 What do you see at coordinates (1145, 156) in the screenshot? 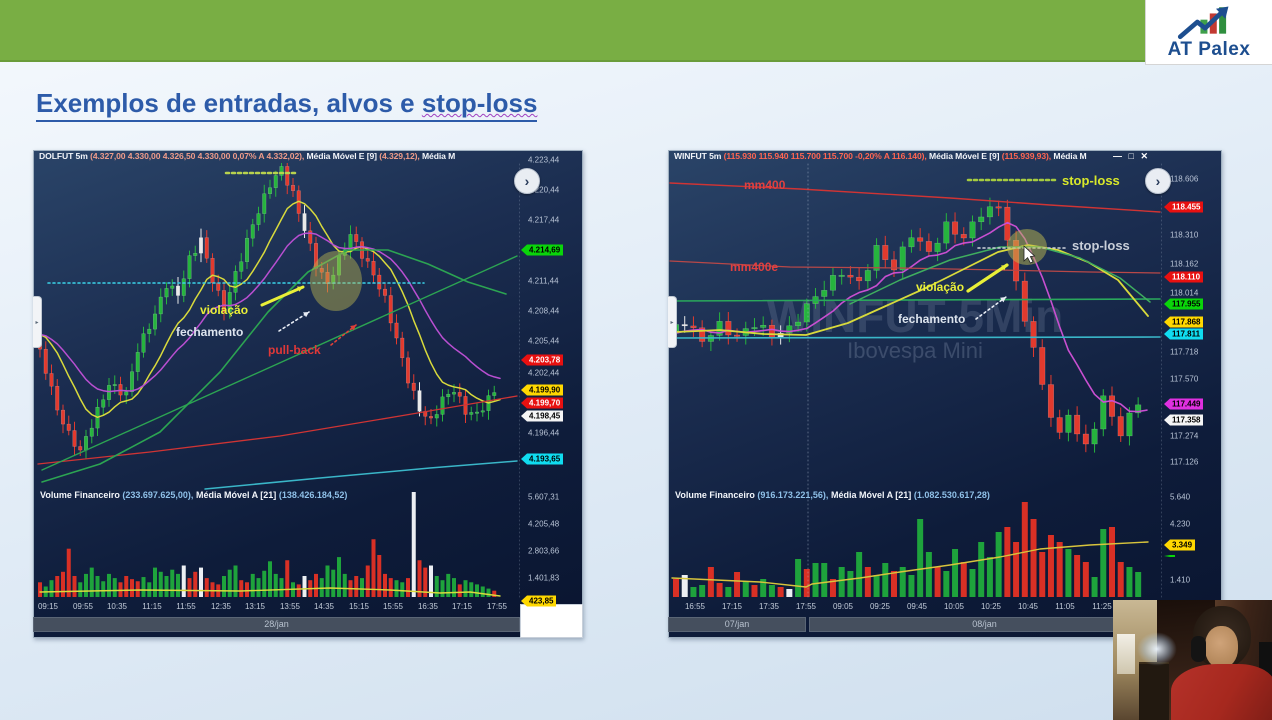
I see `close-icon: ✕` at bounding box center [1145, 156].